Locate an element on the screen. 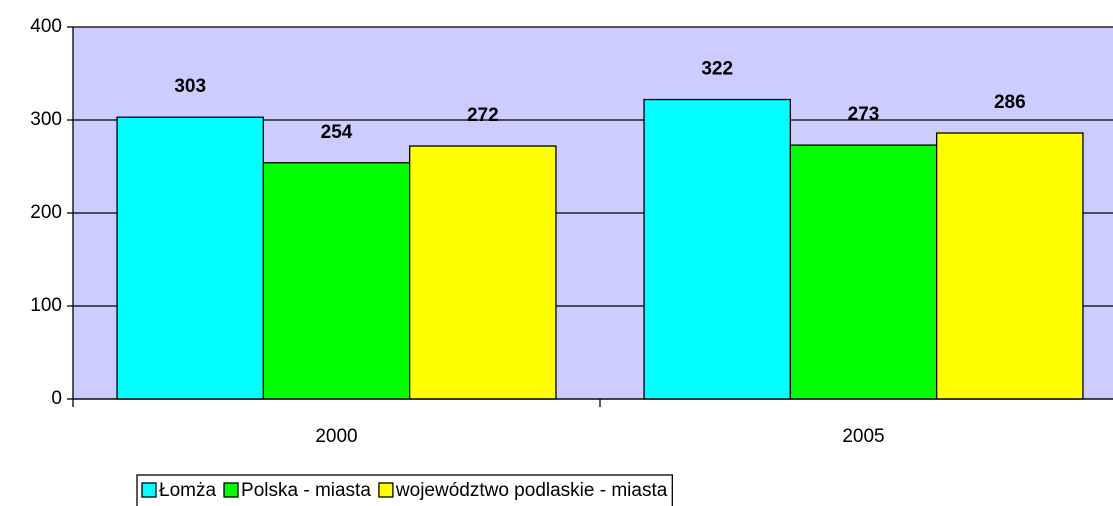  value-label: 272 is located at coordinates (483, 115).